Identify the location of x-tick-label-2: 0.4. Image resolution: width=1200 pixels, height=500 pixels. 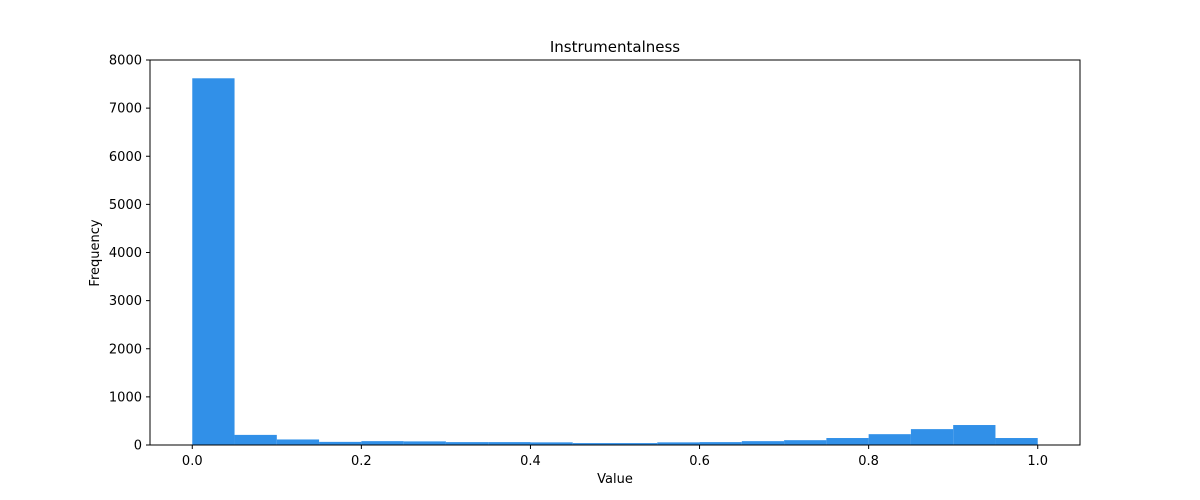
(530, 461).